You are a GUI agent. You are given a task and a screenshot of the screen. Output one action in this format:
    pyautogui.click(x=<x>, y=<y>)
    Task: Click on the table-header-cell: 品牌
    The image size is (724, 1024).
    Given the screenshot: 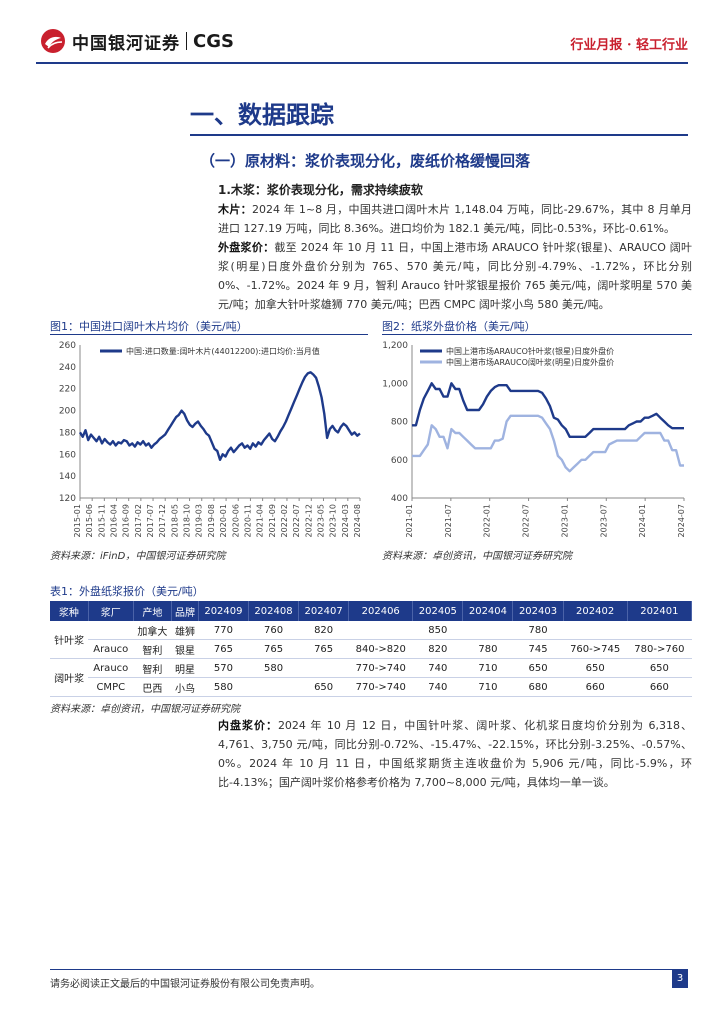 What is the action you would take?
    pyautogui.click(x=185, y=611)
    